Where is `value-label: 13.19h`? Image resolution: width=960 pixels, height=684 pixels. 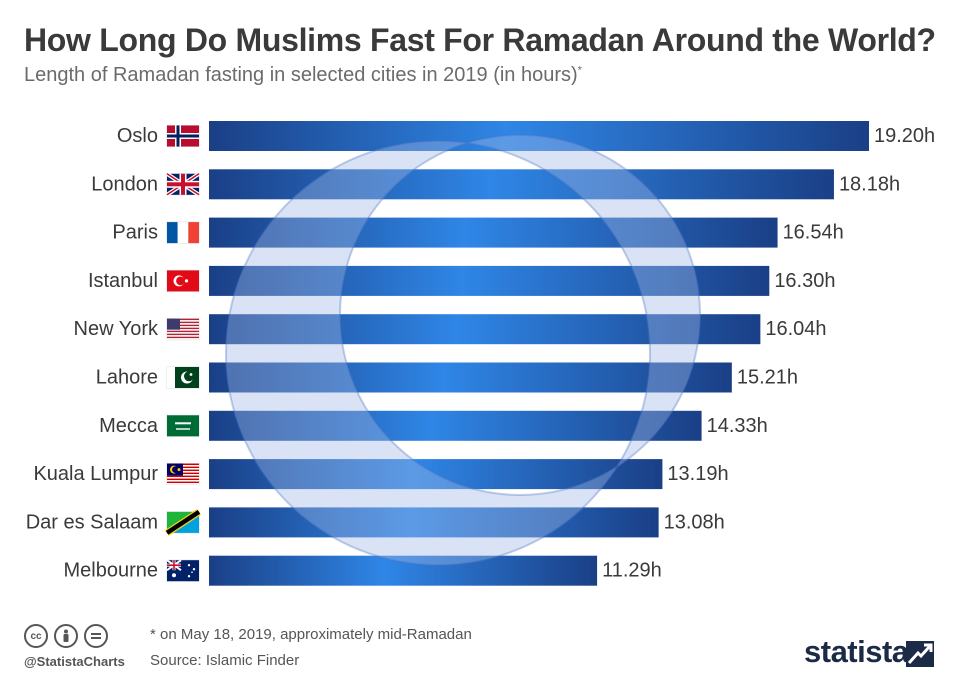 value-label: 13.19h is located at coordinates (697, 474).